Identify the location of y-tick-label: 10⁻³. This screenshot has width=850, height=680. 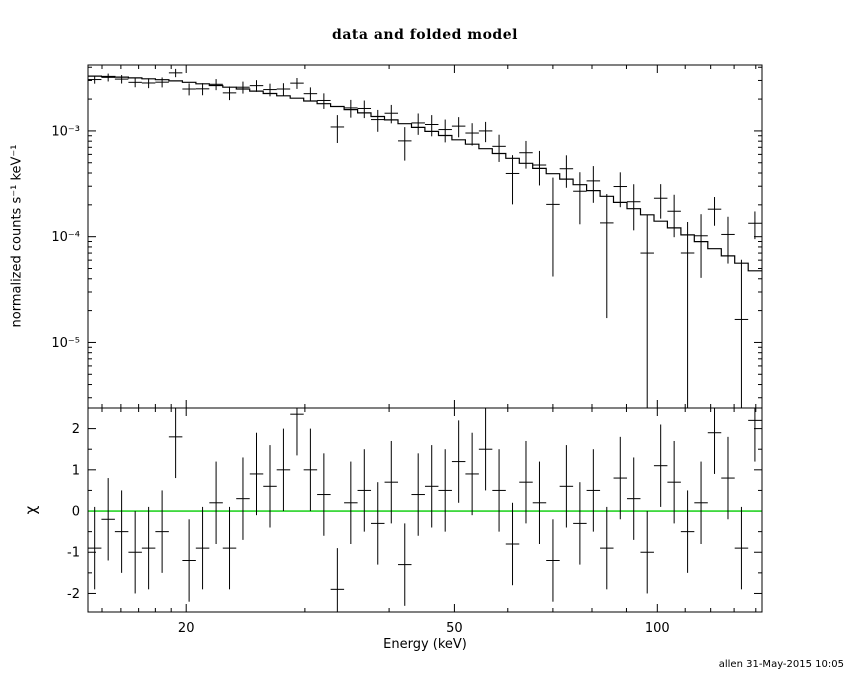
(65, 131).